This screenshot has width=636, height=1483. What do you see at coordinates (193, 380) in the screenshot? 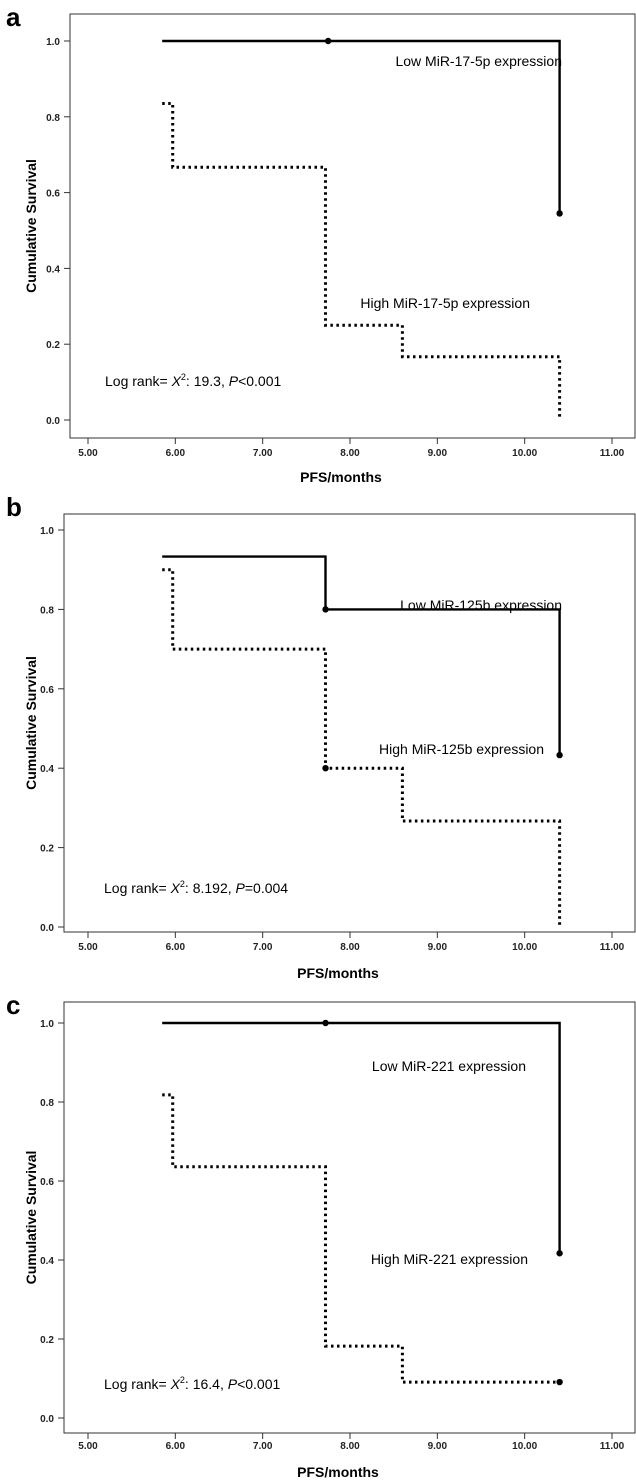
I see `log-rank-annotation: Log rank= X2: 19.3, P<0.001` at bounding box center [193, 380].